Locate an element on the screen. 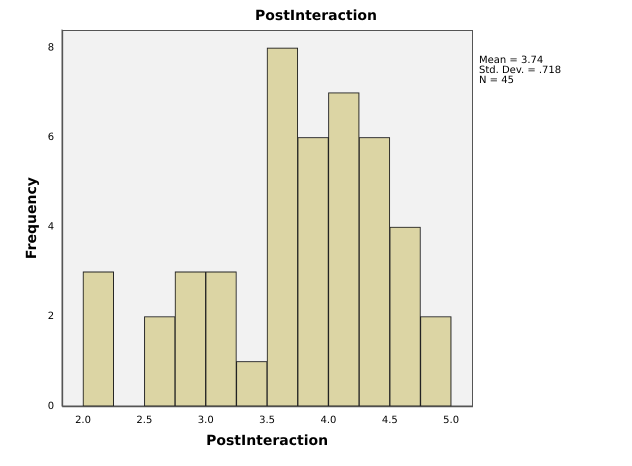 The width and height of the screenshot is (632, 466). y-tick-label: 0 is located at coordinates (51, 406).